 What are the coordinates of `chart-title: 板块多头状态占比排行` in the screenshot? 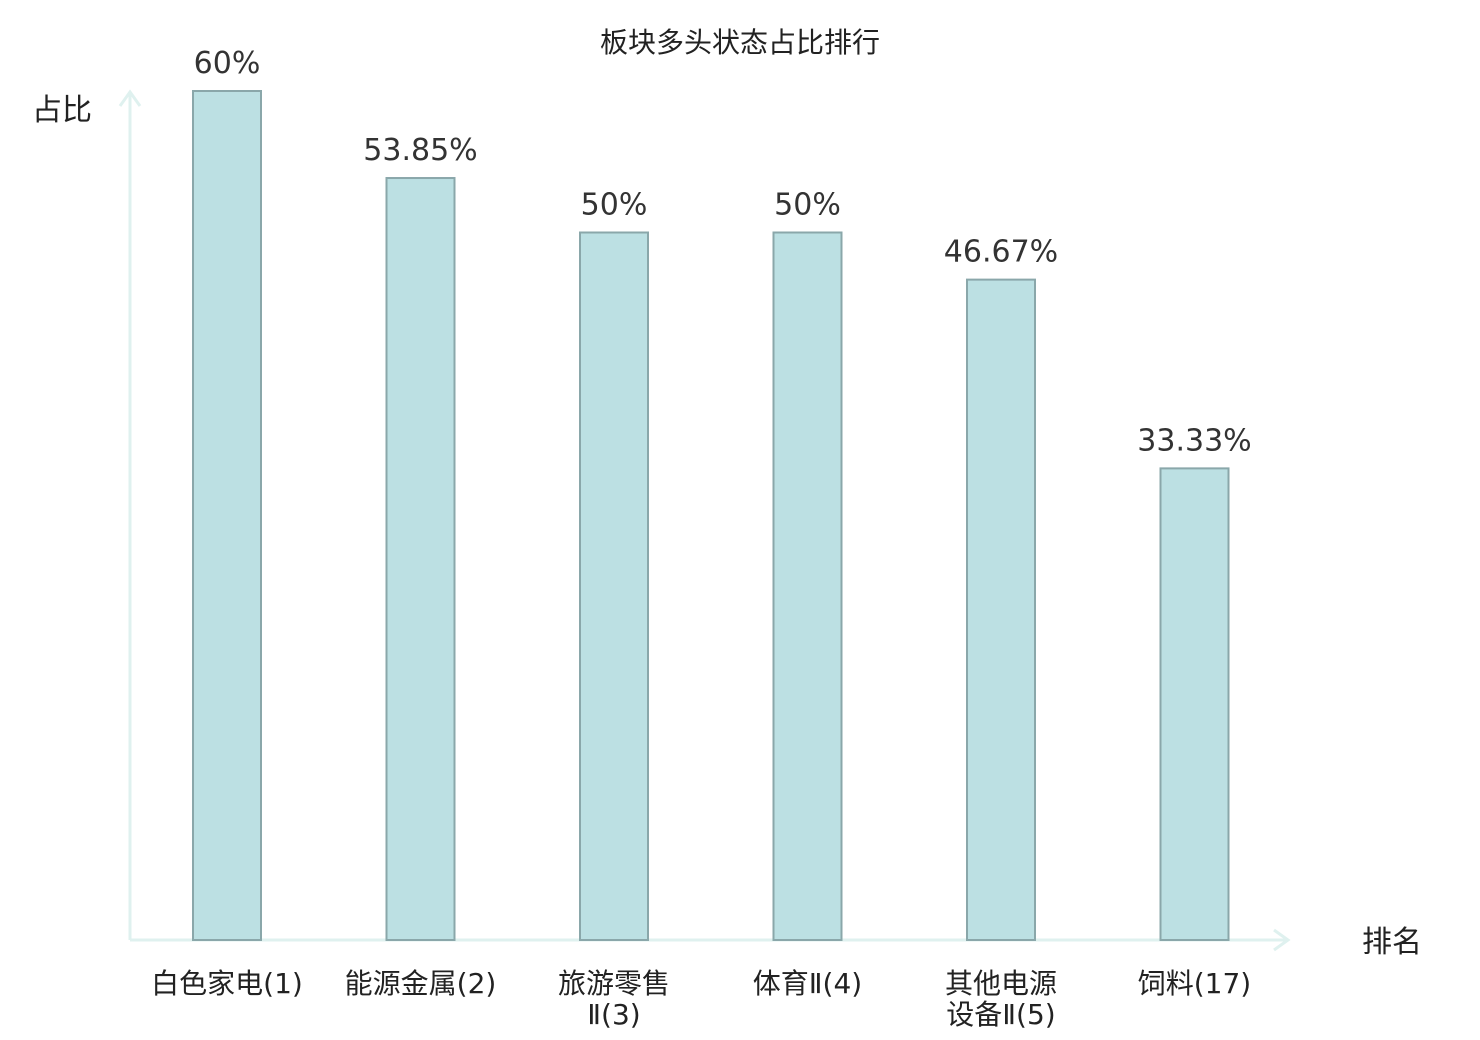 It's located at (740, 42).